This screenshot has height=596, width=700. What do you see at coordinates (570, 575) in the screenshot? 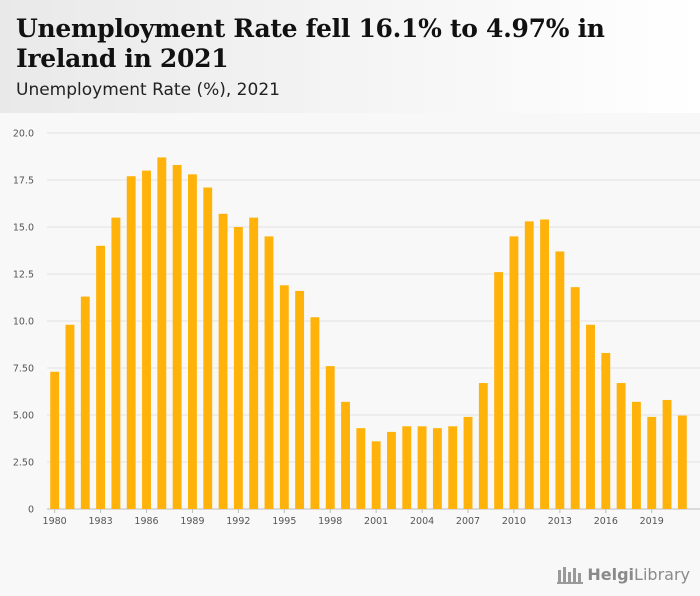
I see `helgi-library-logo-icon` at bounding box center [570, 575].